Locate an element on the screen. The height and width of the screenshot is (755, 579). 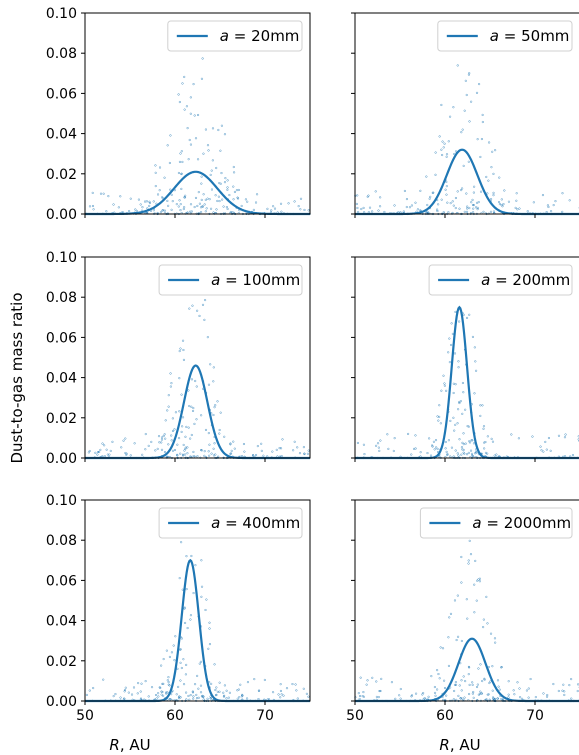
y-tick-label: 0.06 is located at coordinates (61, 94).